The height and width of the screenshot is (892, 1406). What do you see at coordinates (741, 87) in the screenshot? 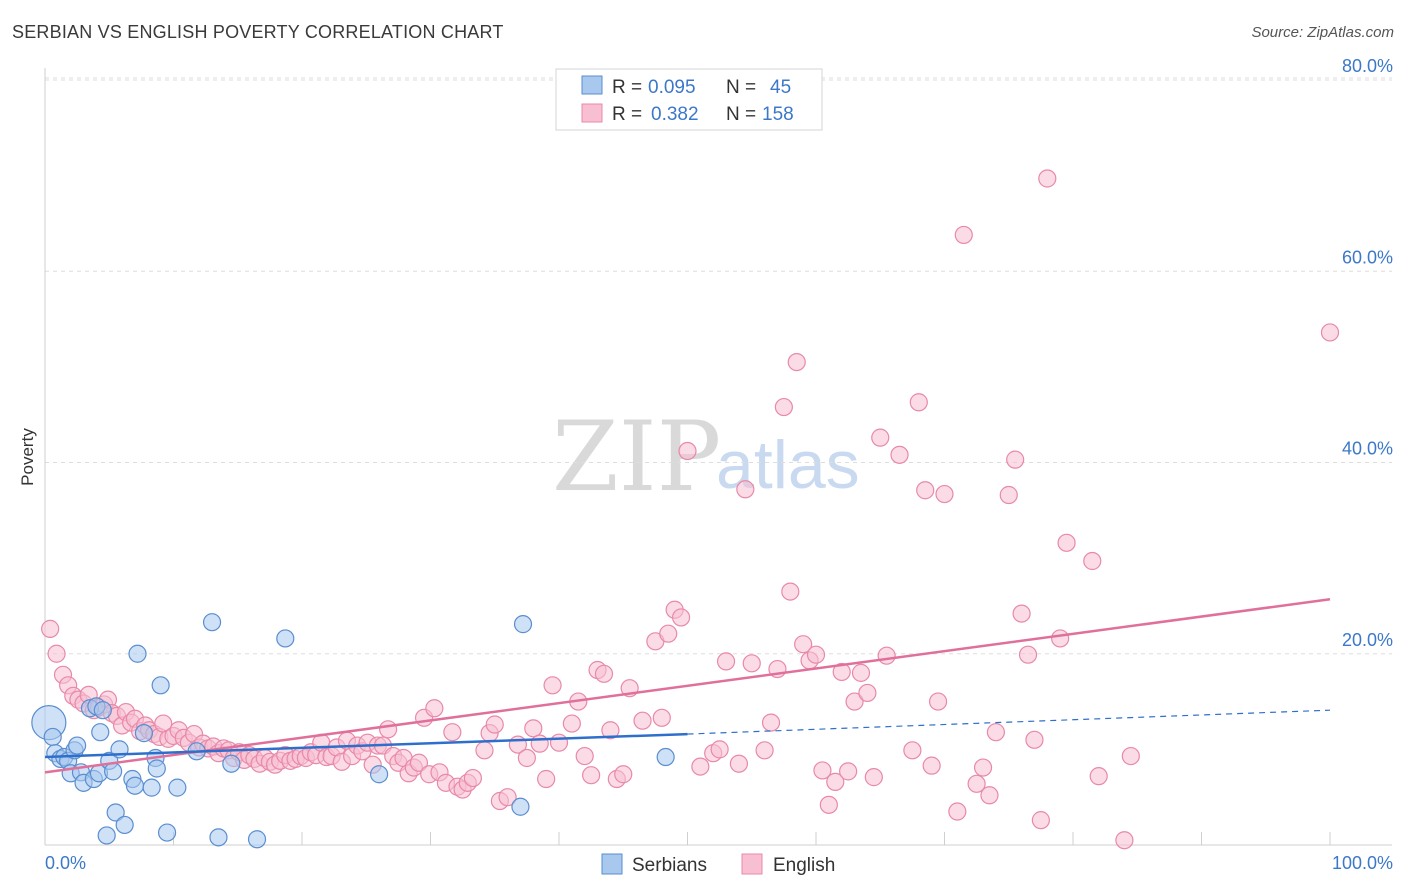
I see `legend-n-label-serbians: N =` at bounding box center [741, 87].